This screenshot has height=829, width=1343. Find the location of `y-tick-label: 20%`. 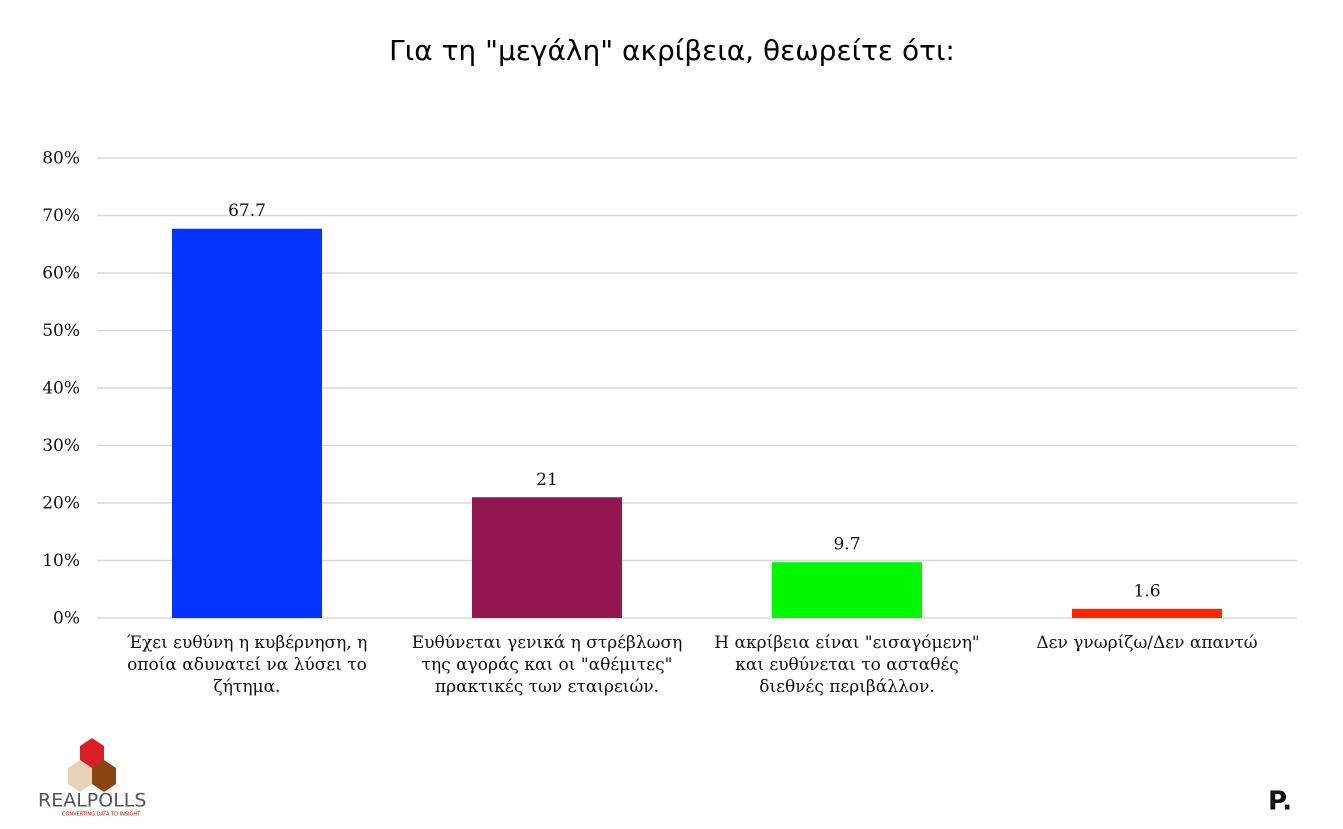

y-tick-label: 20% is located at coordinates (61, 504).